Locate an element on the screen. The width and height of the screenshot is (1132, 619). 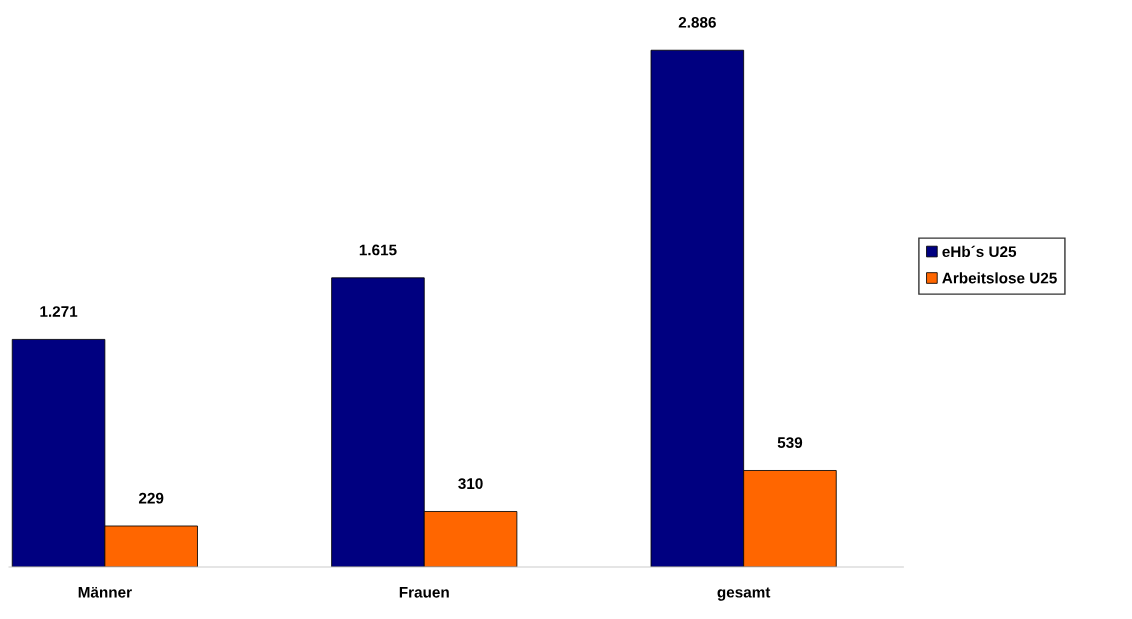
x-tick-label: gesamt is located at coordinates (744, 594).